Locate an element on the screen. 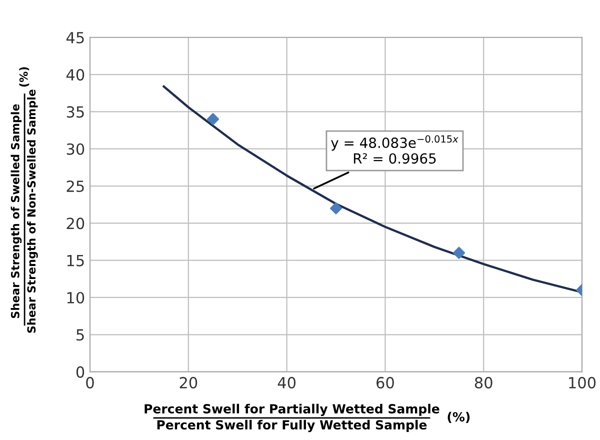  x-tick-label: 100 is located at coordinates (582, 382).